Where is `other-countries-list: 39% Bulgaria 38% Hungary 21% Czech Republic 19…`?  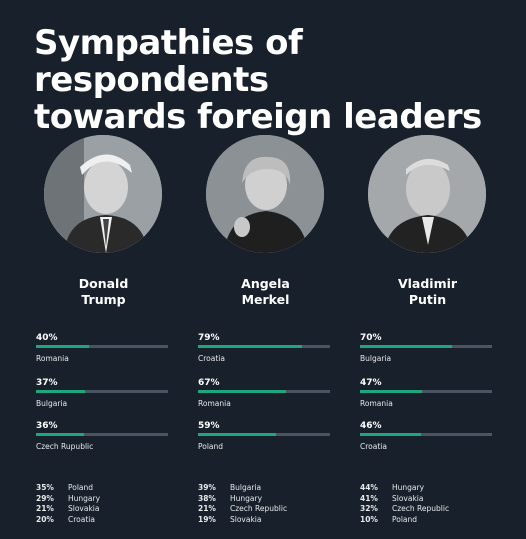 other-countries-list: 39% Bulgaria 38% Hungary 21% Czech Republic 19… is located at coordinates (265, 504).